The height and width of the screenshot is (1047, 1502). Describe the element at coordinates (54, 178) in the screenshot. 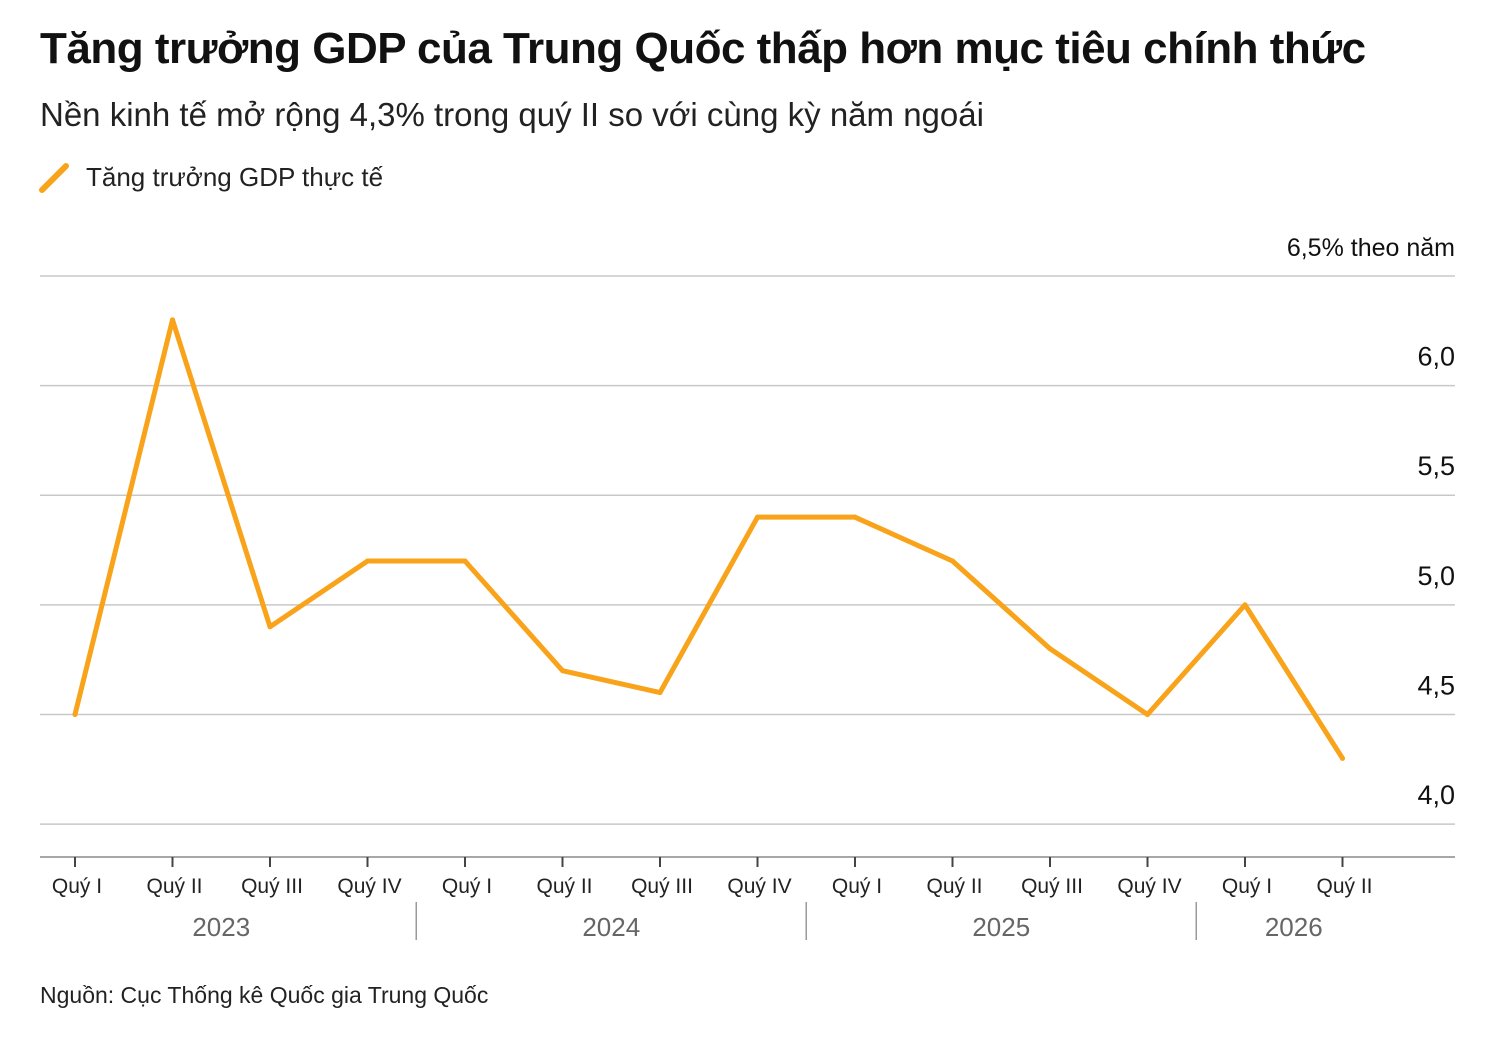

I see `legend-swatch` at that location.